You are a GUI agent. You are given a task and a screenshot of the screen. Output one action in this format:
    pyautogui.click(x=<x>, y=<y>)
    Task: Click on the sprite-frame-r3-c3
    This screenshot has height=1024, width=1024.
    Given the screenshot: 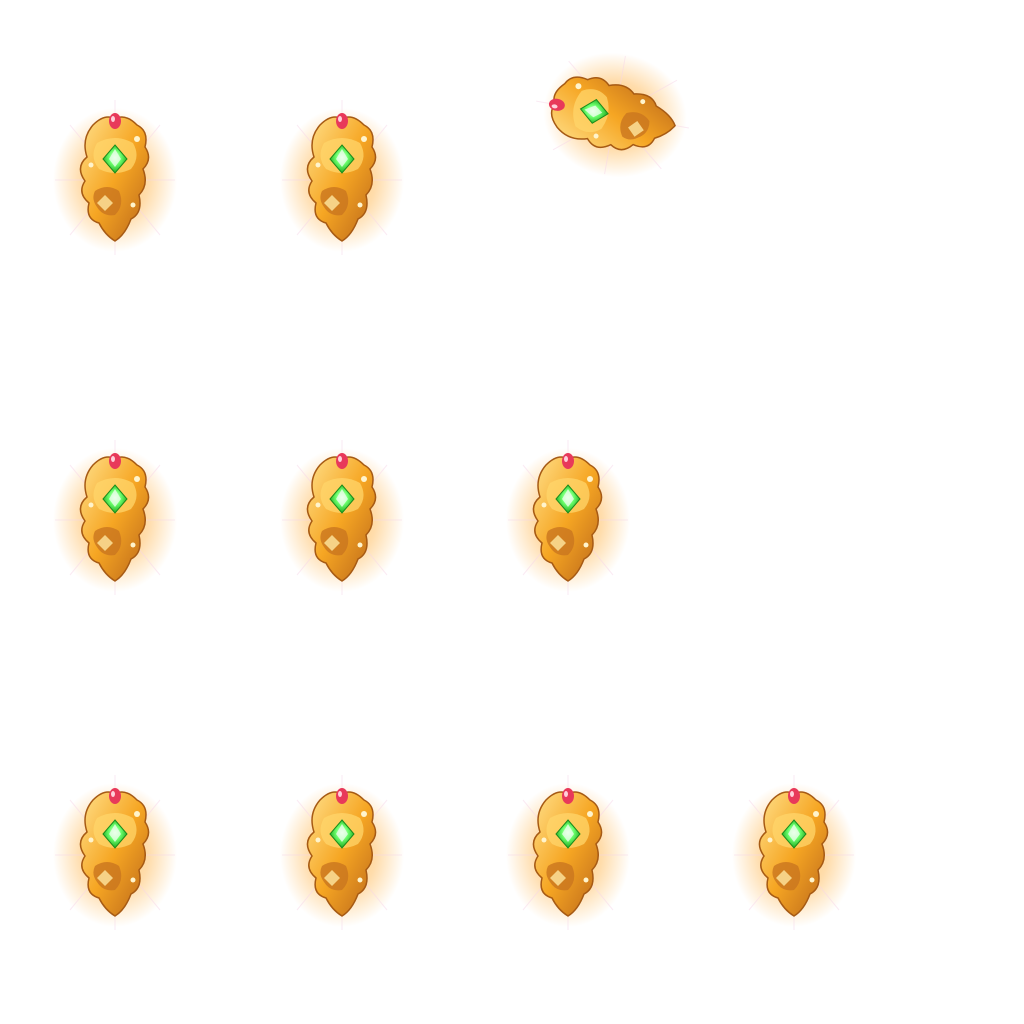 What is the action you would take?
    pyautogui.click(x=568, y=855)
    